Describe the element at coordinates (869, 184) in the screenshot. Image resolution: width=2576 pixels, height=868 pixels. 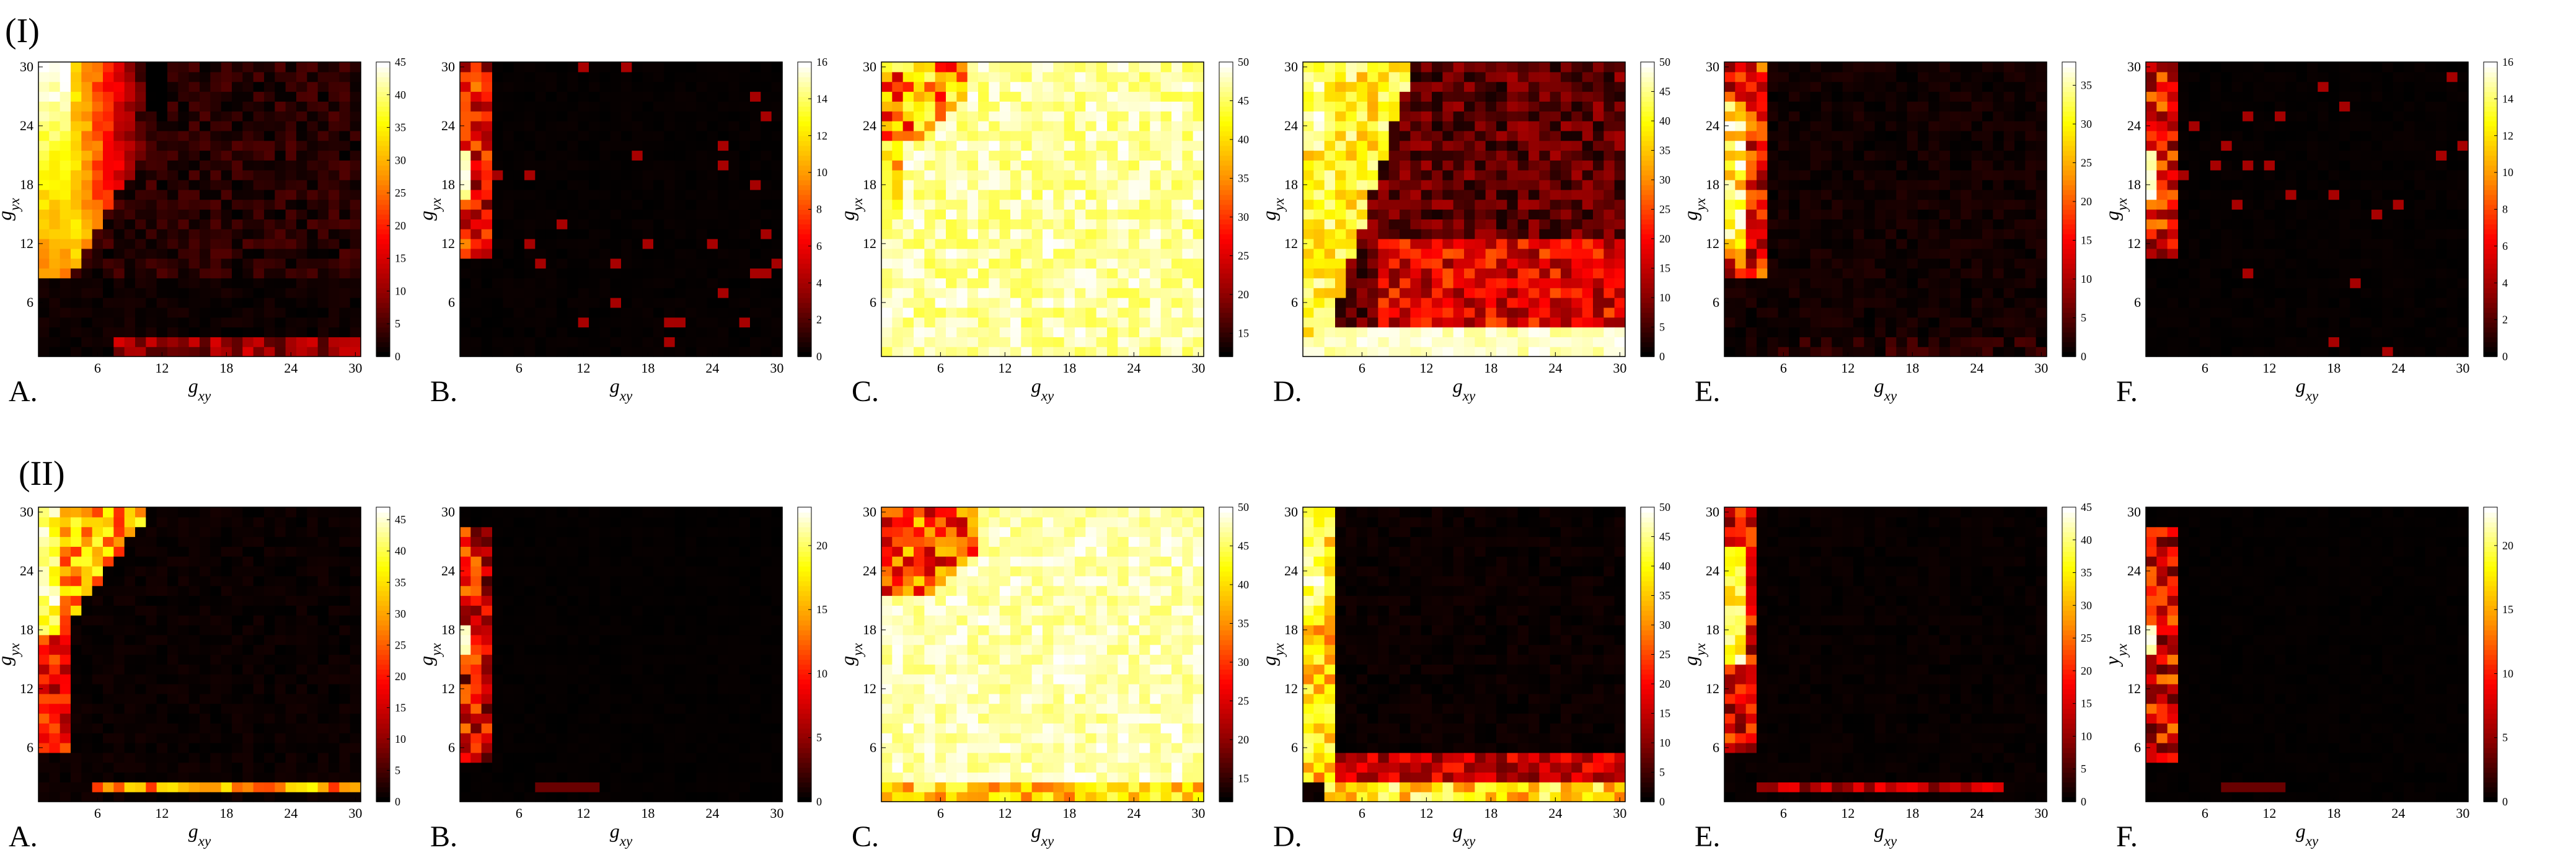
I see `y-tick-label: 18` at that location.